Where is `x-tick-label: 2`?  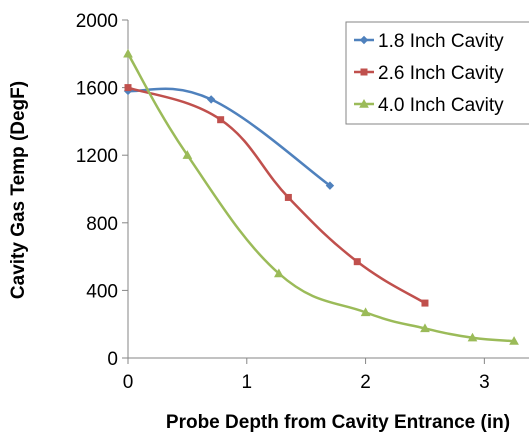 x-tick-label: 2 is located at coordinates (365, 382).